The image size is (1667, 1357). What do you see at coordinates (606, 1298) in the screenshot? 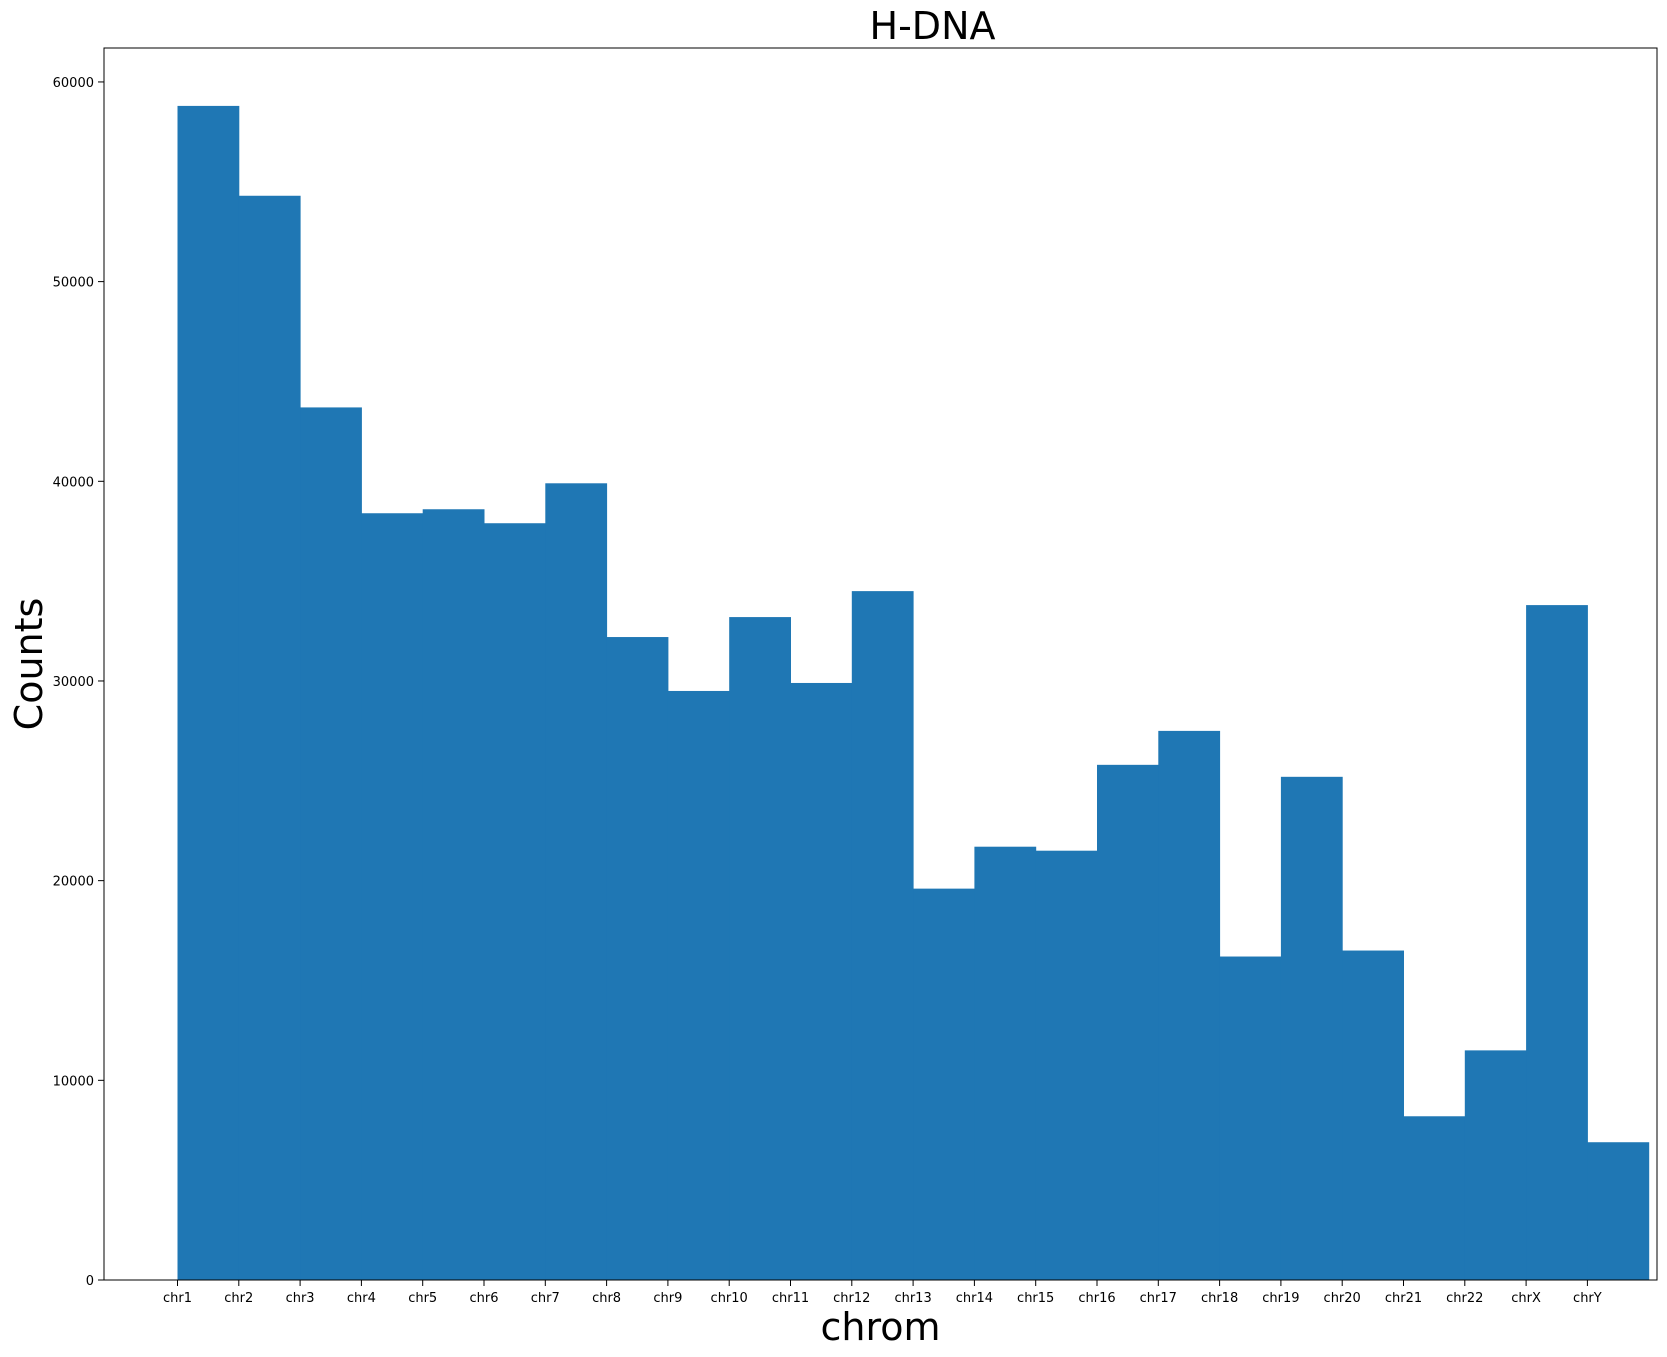
I see `x-tick-label: chr8` at bounding box center [606, 1298].